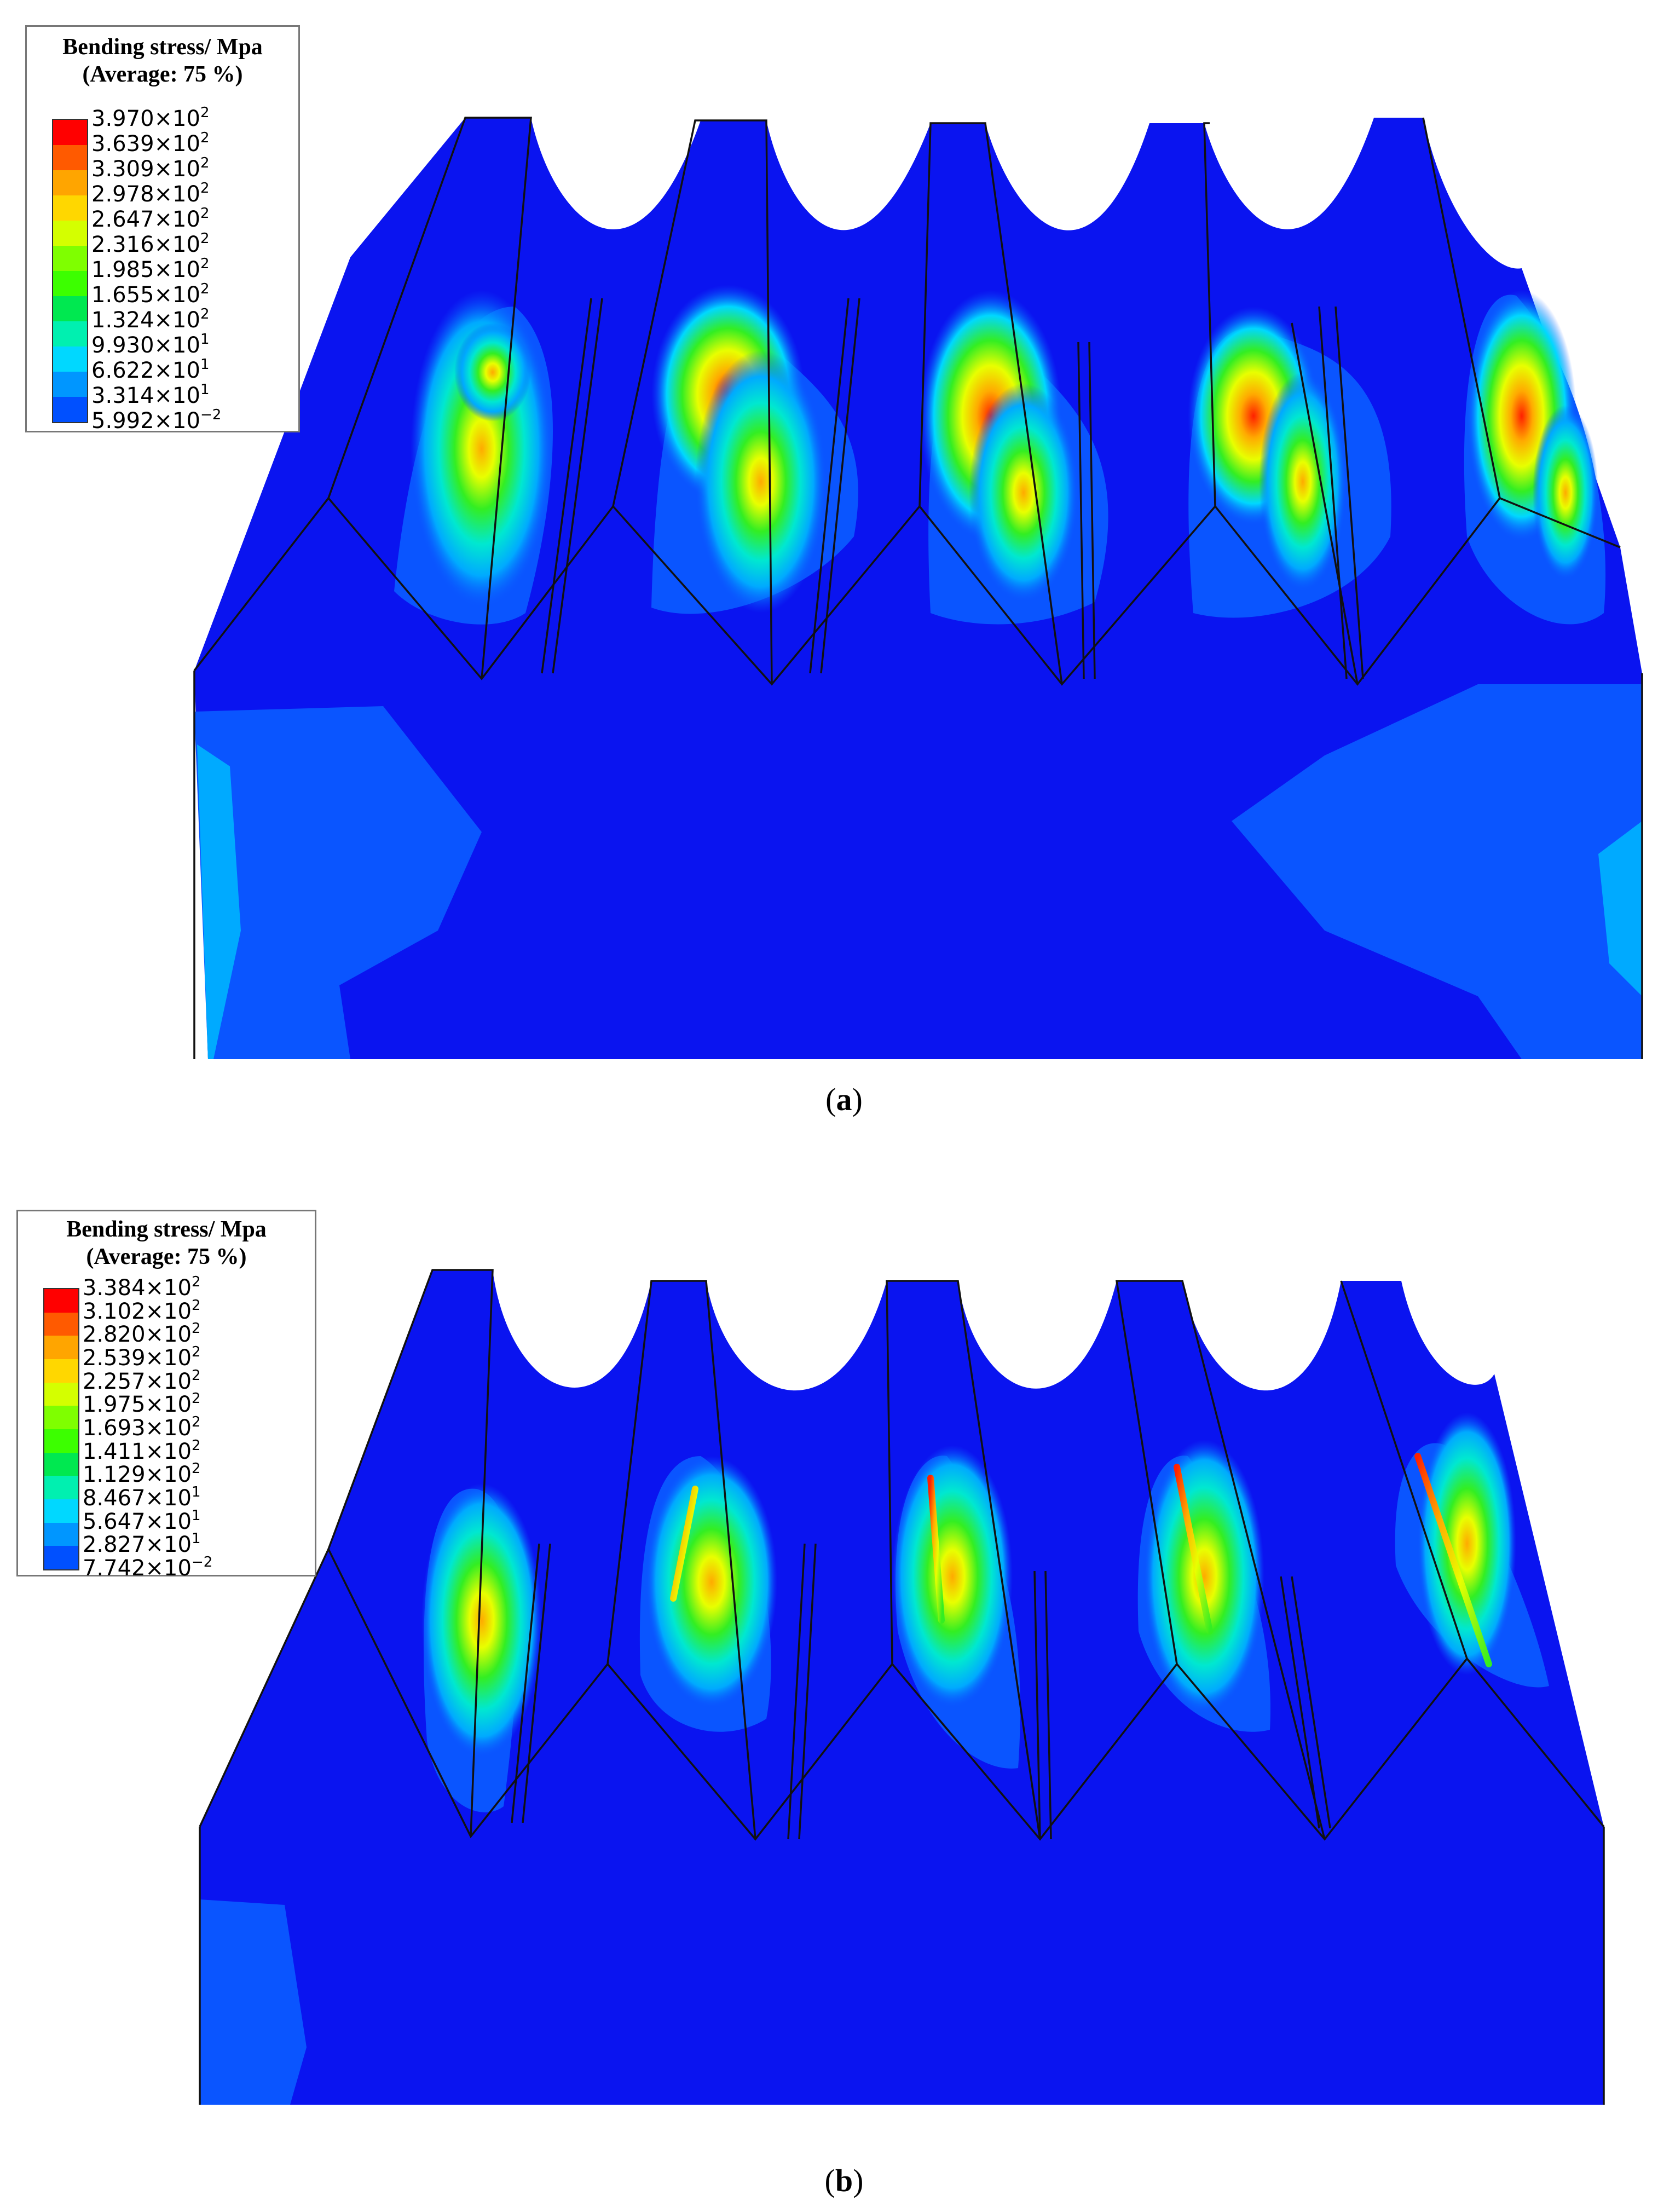 The image size is (1658, 2212). Describe the element at coordinates (142, 1544) in the screenshot. I see `legend-tick-label: 2.827×101` at that location.